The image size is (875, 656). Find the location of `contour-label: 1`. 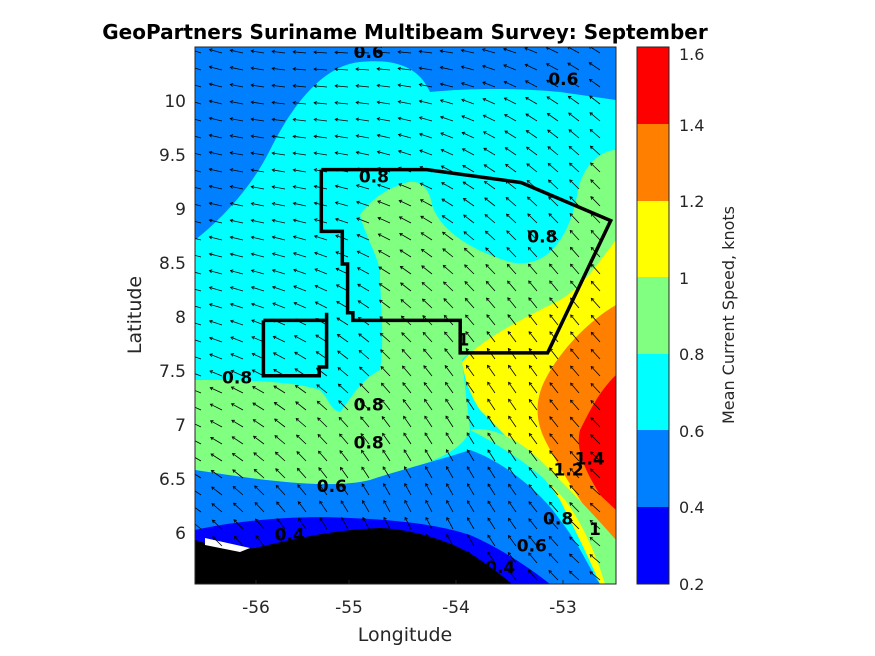

contour-label: 1 is located at coordinates (595, 530).